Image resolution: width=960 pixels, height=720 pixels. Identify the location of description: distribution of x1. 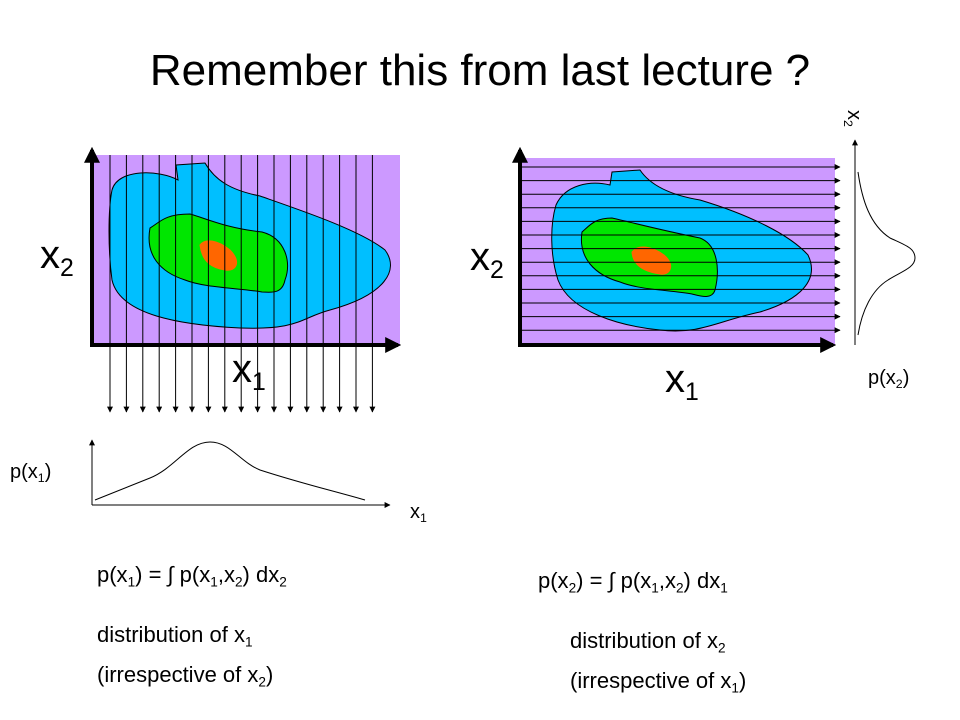
(175, 635).